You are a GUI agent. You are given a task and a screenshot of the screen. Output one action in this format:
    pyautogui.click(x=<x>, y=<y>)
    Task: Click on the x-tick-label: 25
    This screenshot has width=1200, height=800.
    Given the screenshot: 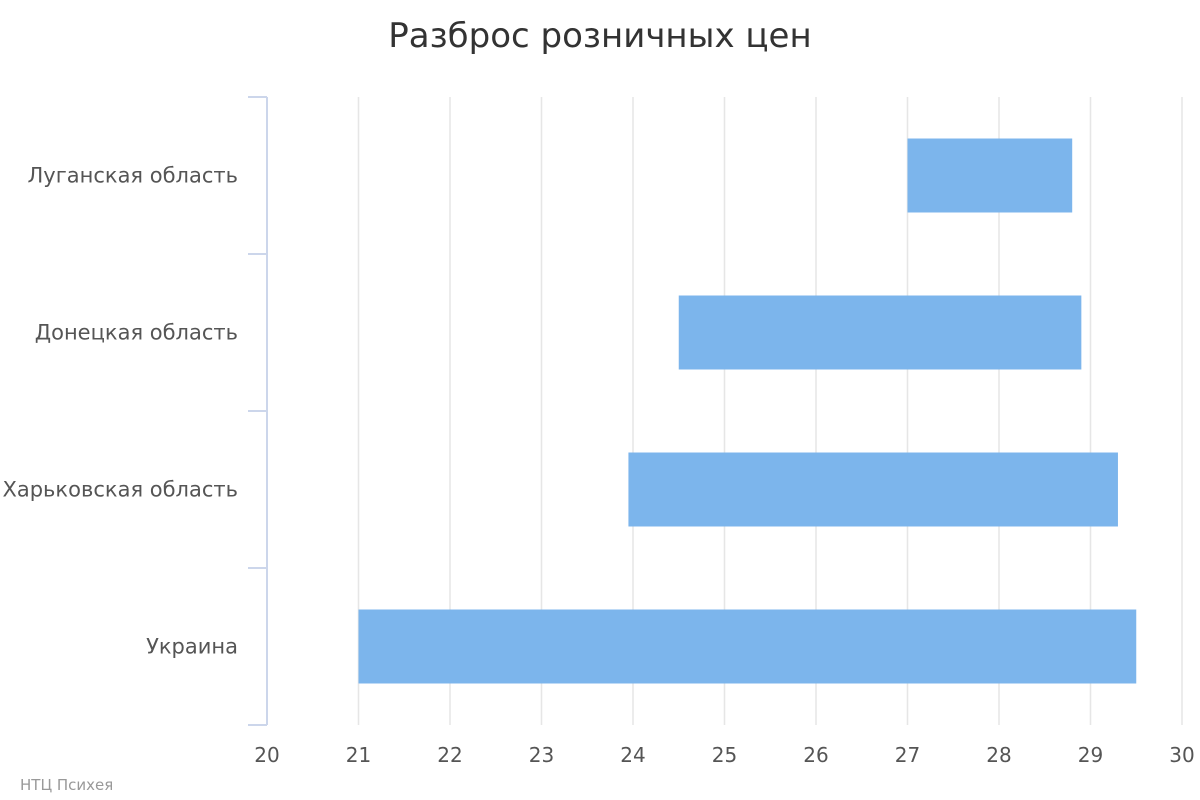 What is the action you would take?
    pyautogui.click(x=724, y=755)
    